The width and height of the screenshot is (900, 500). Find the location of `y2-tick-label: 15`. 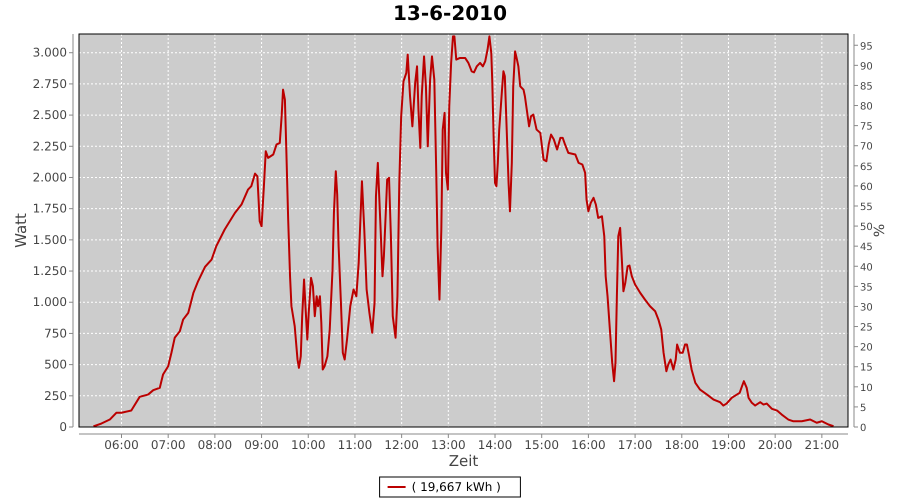

y2-tick-label: 15 is located at coordinates (866, 368).